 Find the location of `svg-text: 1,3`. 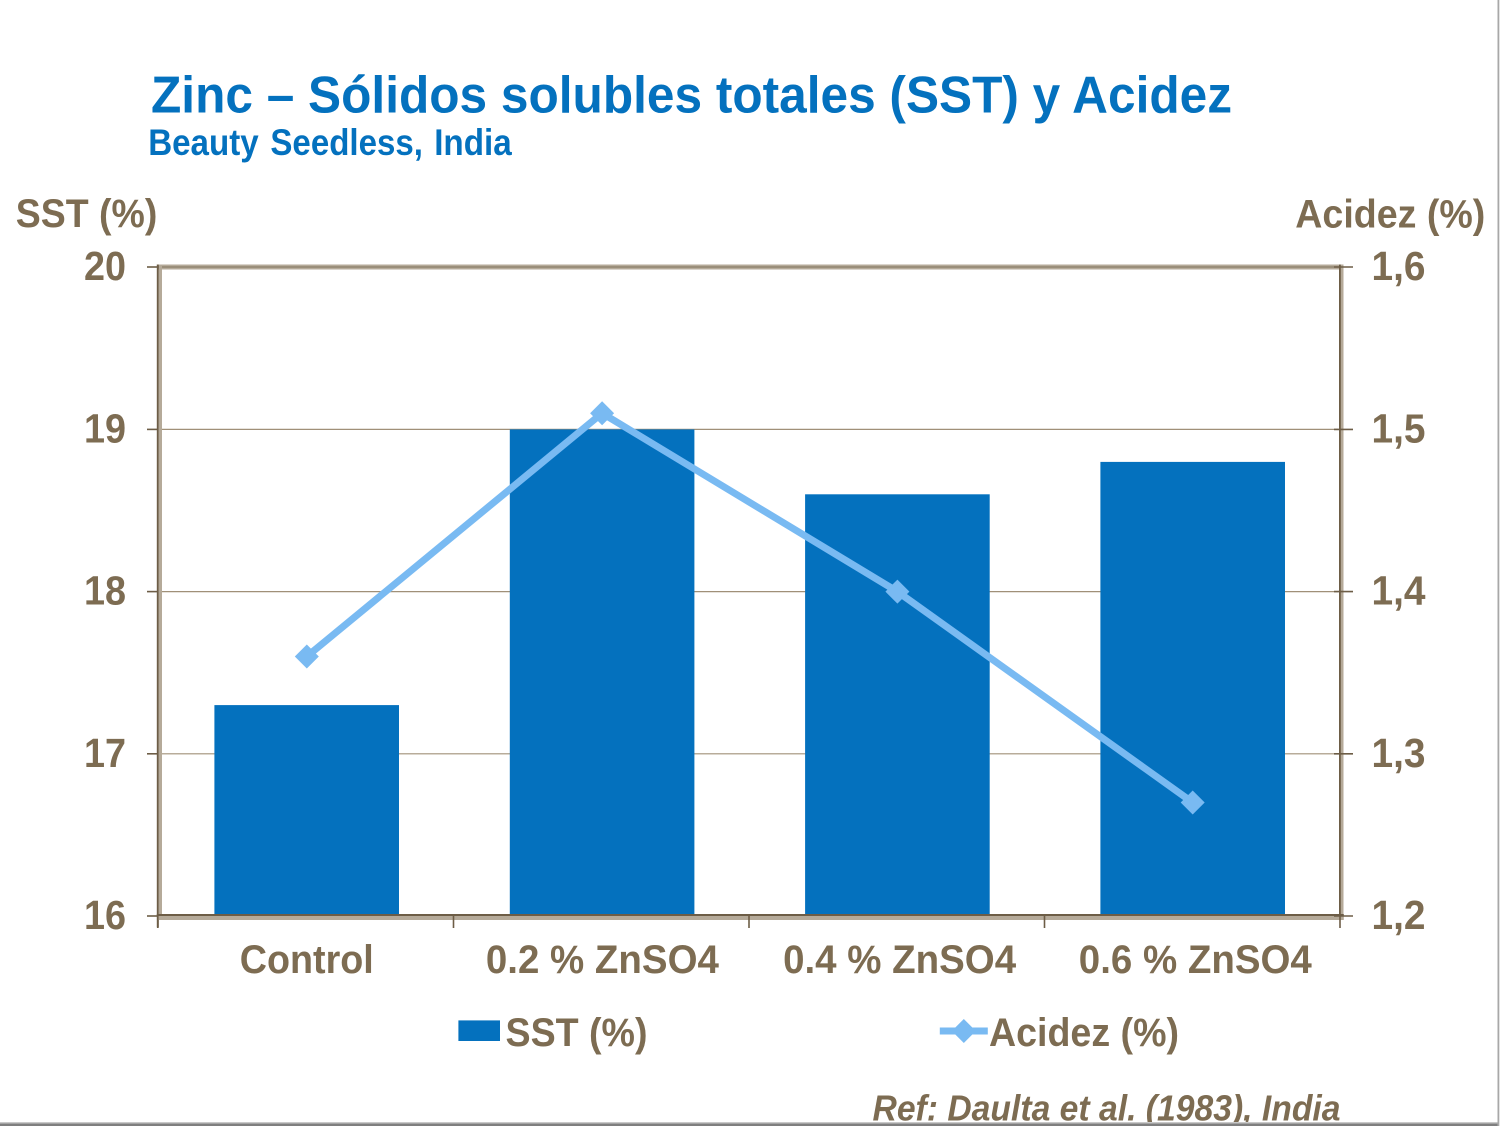

svg-text: 1,3 is located at coordinates (1399, 753).